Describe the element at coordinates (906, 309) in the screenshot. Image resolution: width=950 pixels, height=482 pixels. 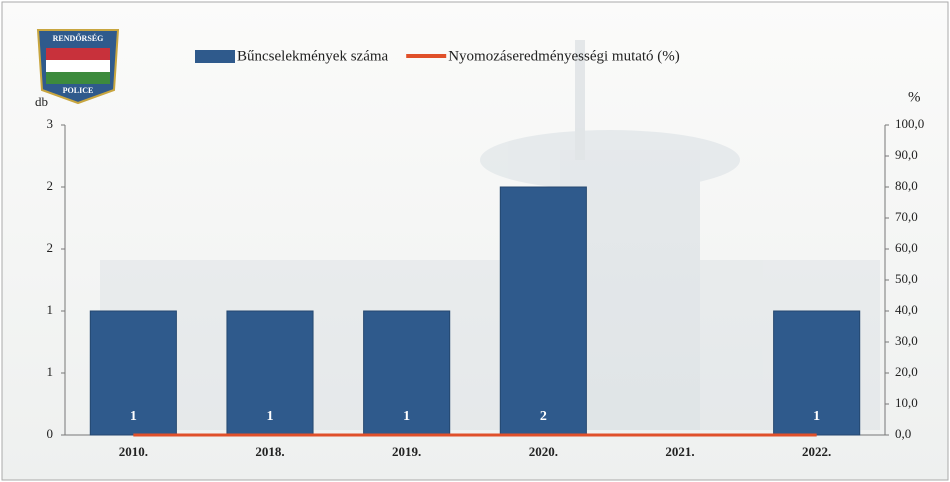
I see `y2-tick-label: 40,0` at that location.